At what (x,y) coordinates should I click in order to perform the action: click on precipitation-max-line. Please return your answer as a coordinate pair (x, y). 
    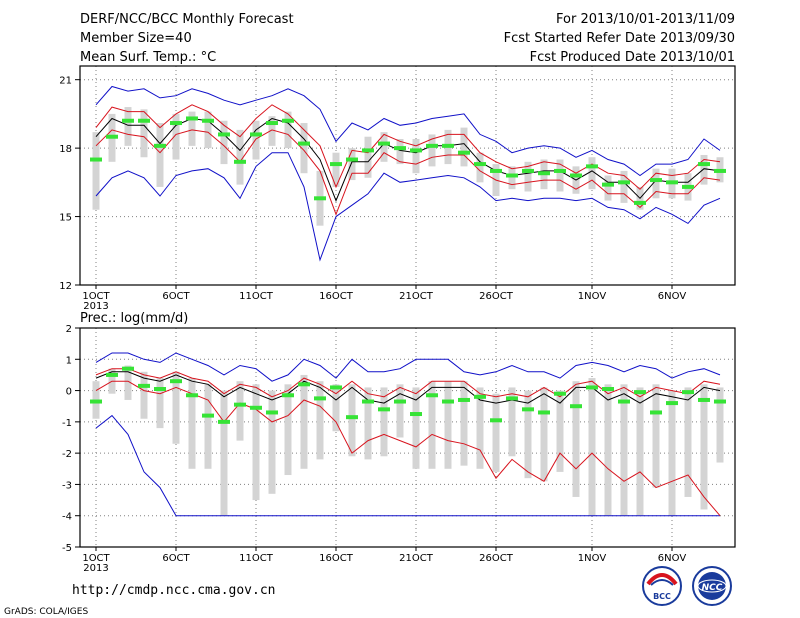
    Looking at the image, I should click on (408, 367).